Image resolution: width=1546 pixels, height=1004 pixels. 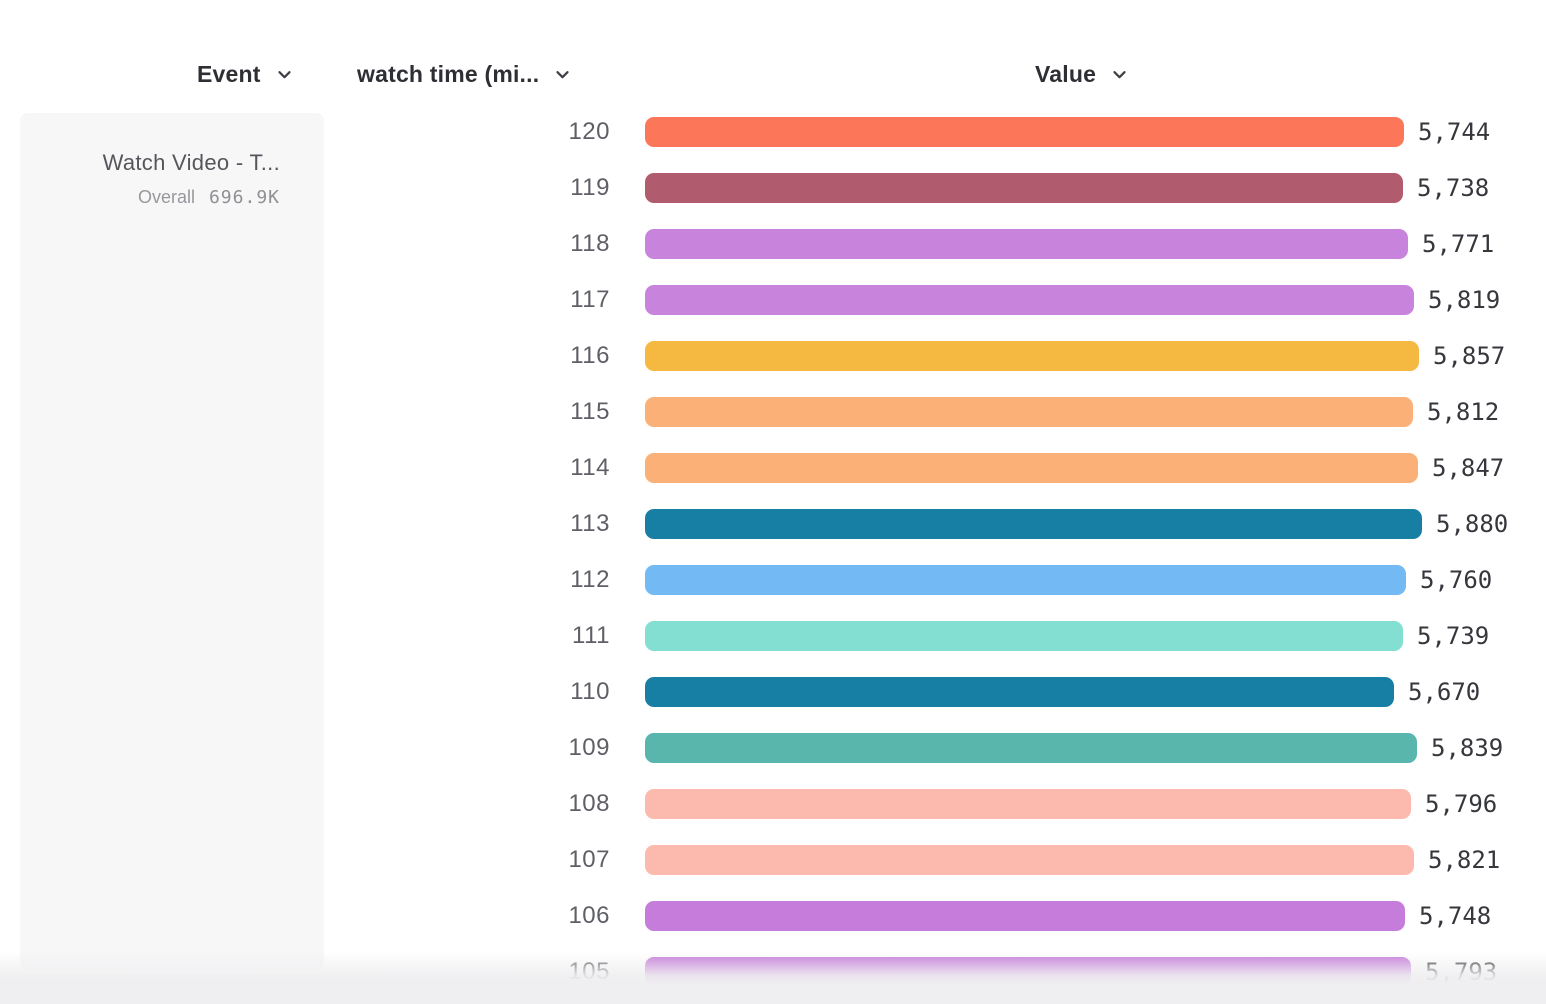 What do you see at coordinates (1463, 412) in the screenshot?
I see `row-value-label: 5,812` at bounding box center [1463, 412].